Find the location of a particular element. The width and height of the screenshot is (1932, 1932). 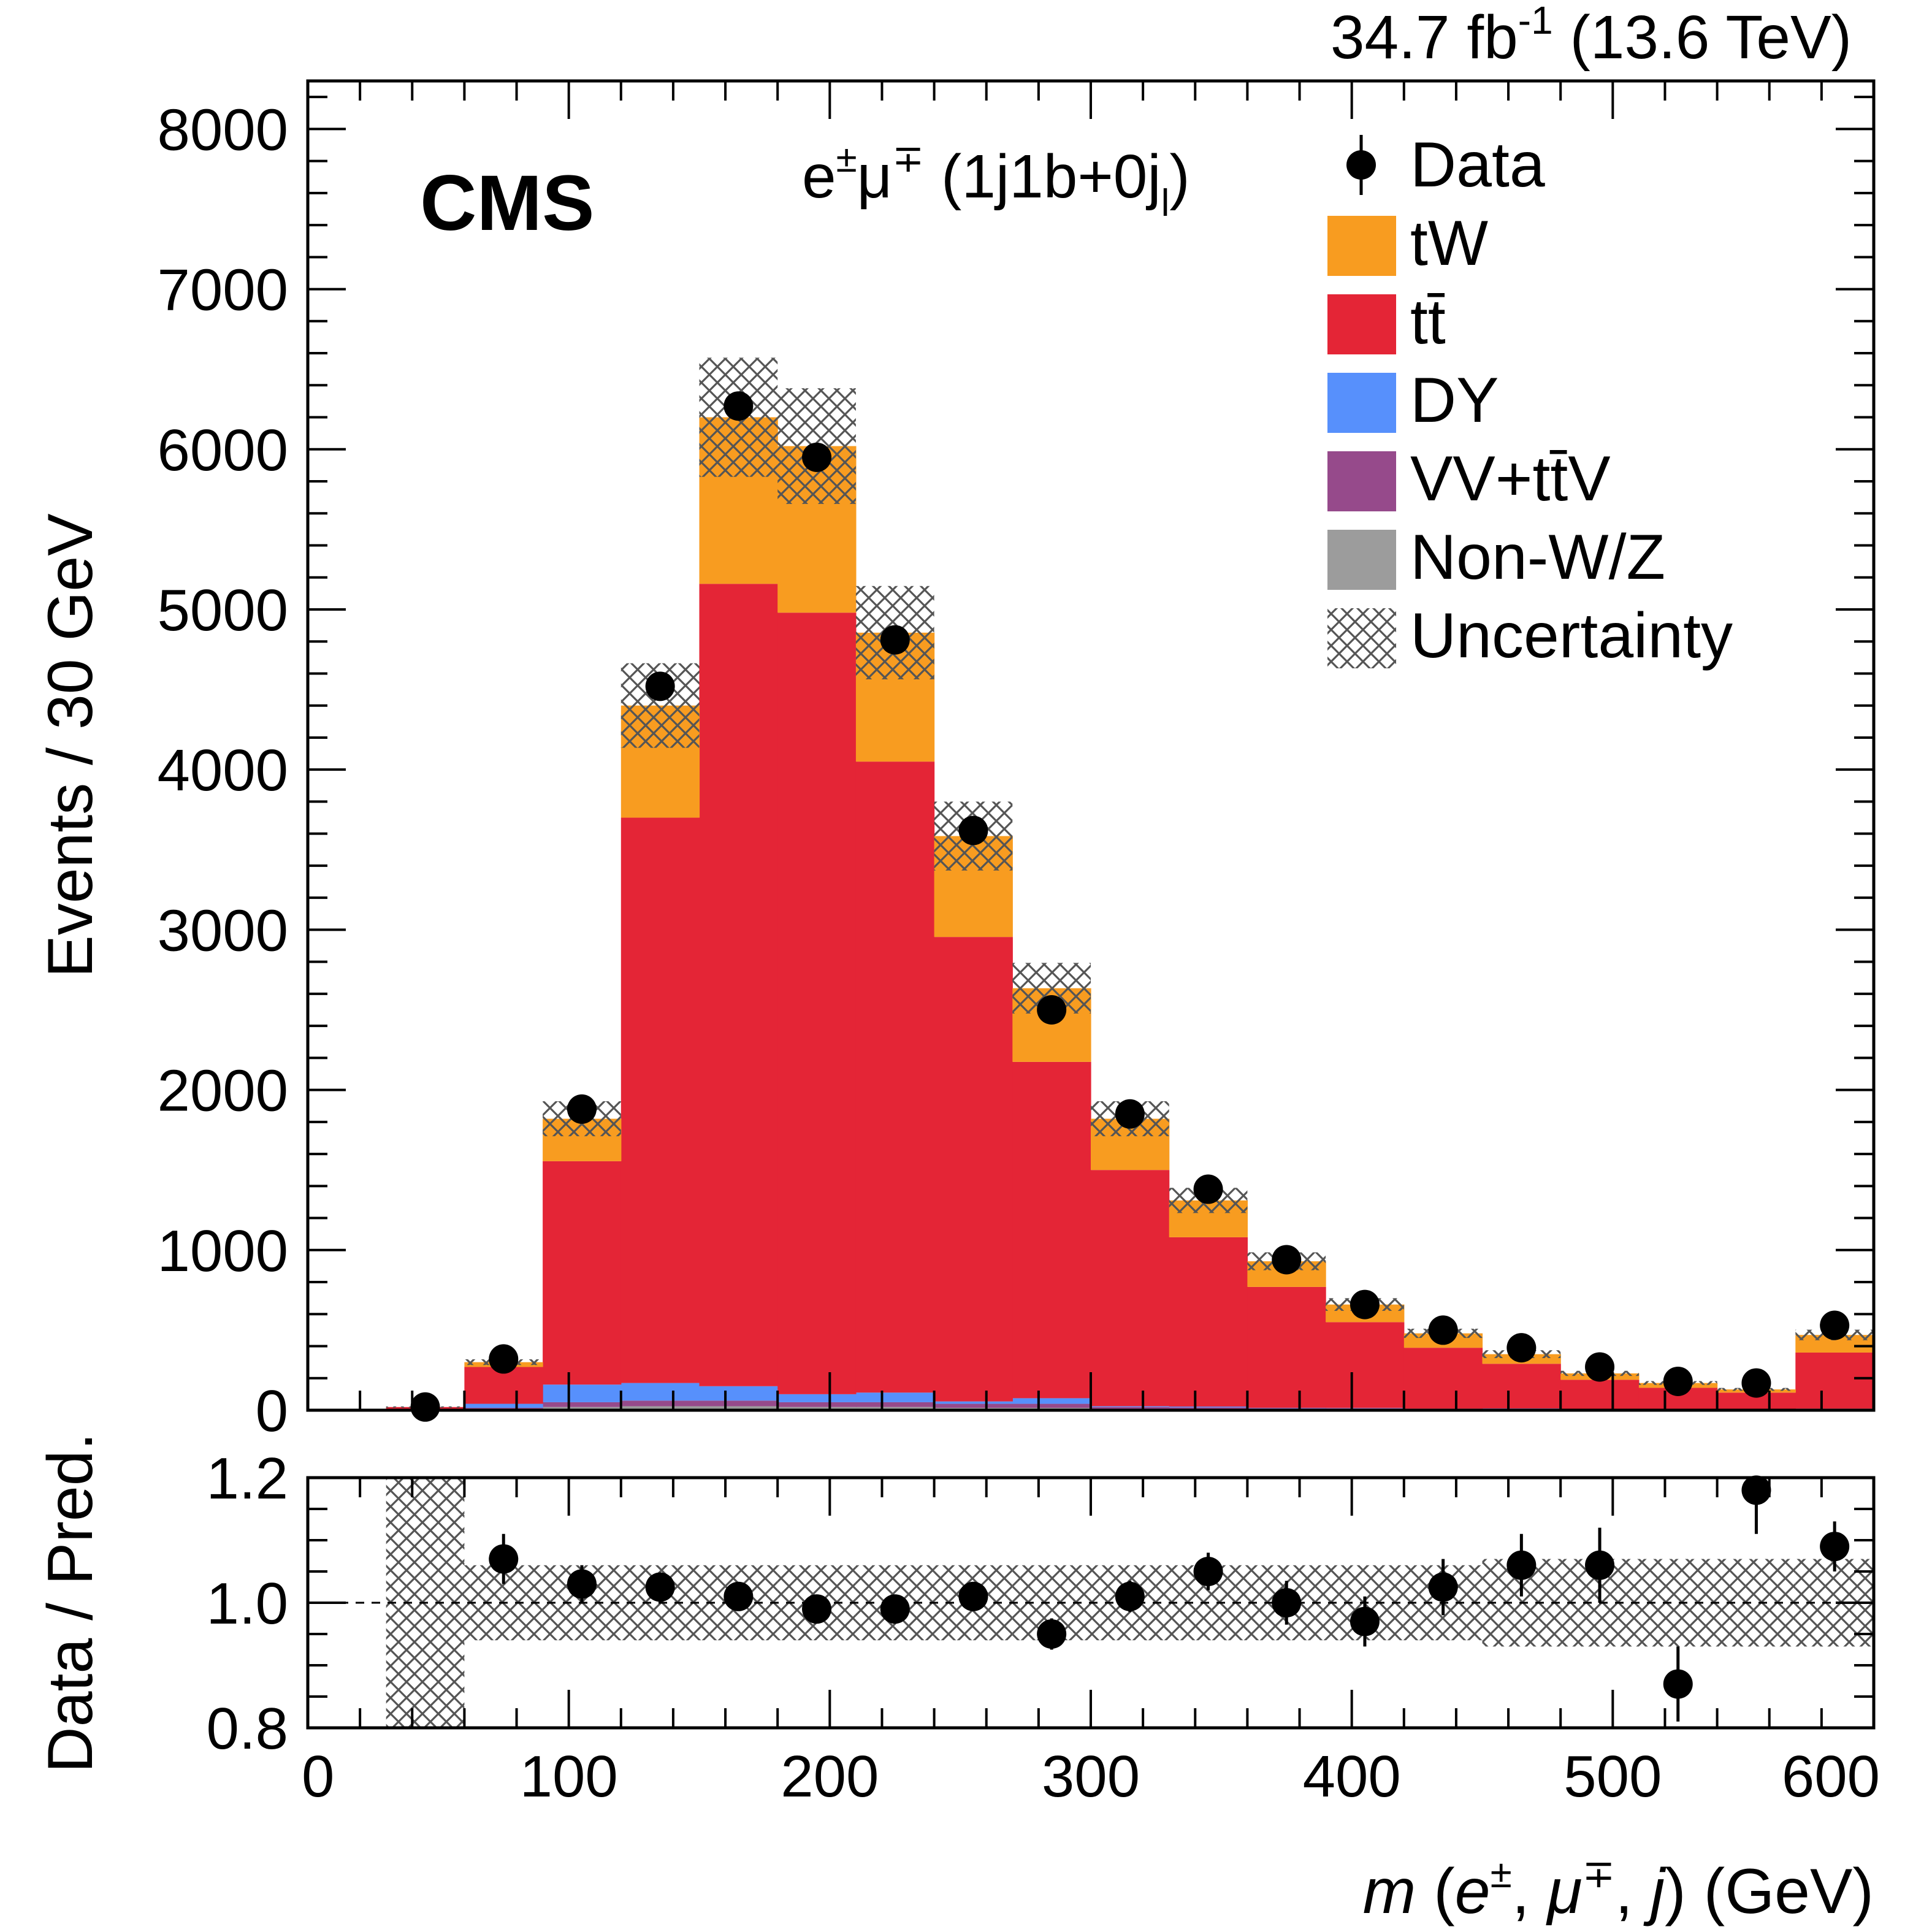

ratio-y-axis-title: Data / Pred. is located at coordinates (70, 1603).